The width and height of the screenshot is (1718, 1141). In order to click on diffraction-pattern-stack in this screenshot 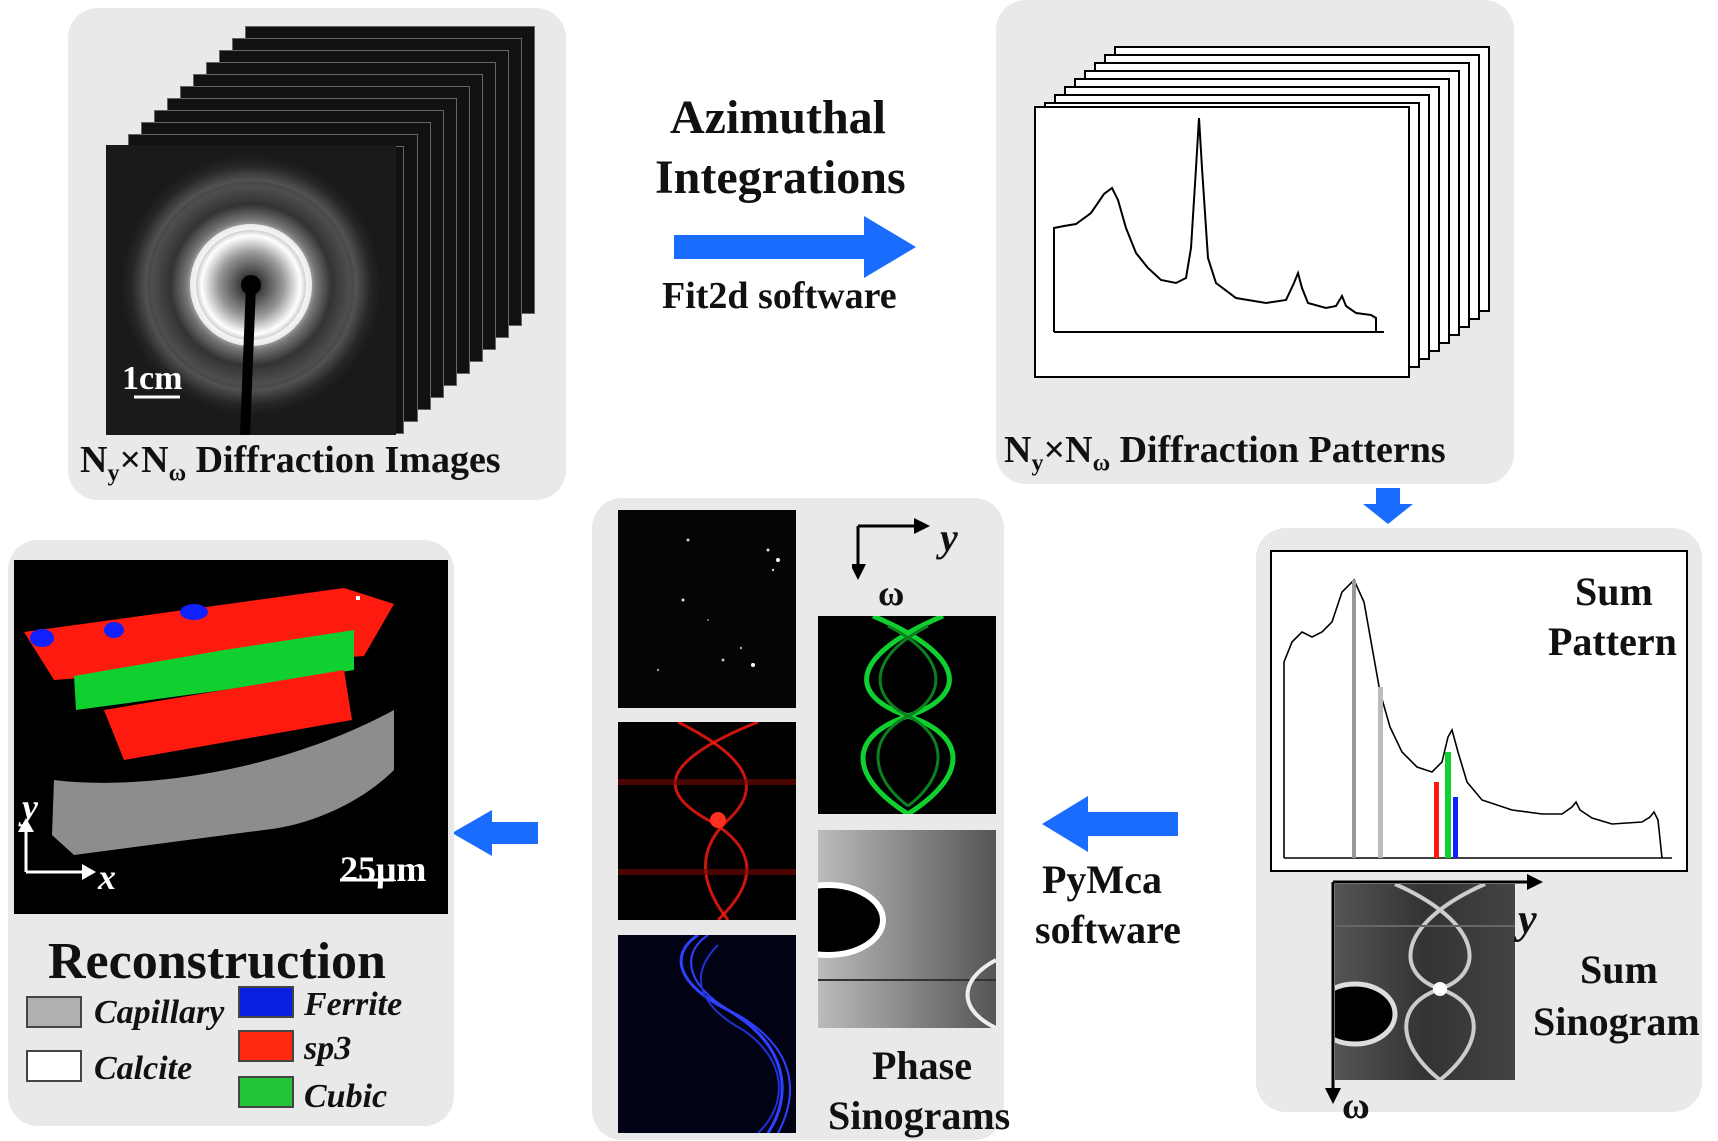, I will do `click(1265, 214)`.